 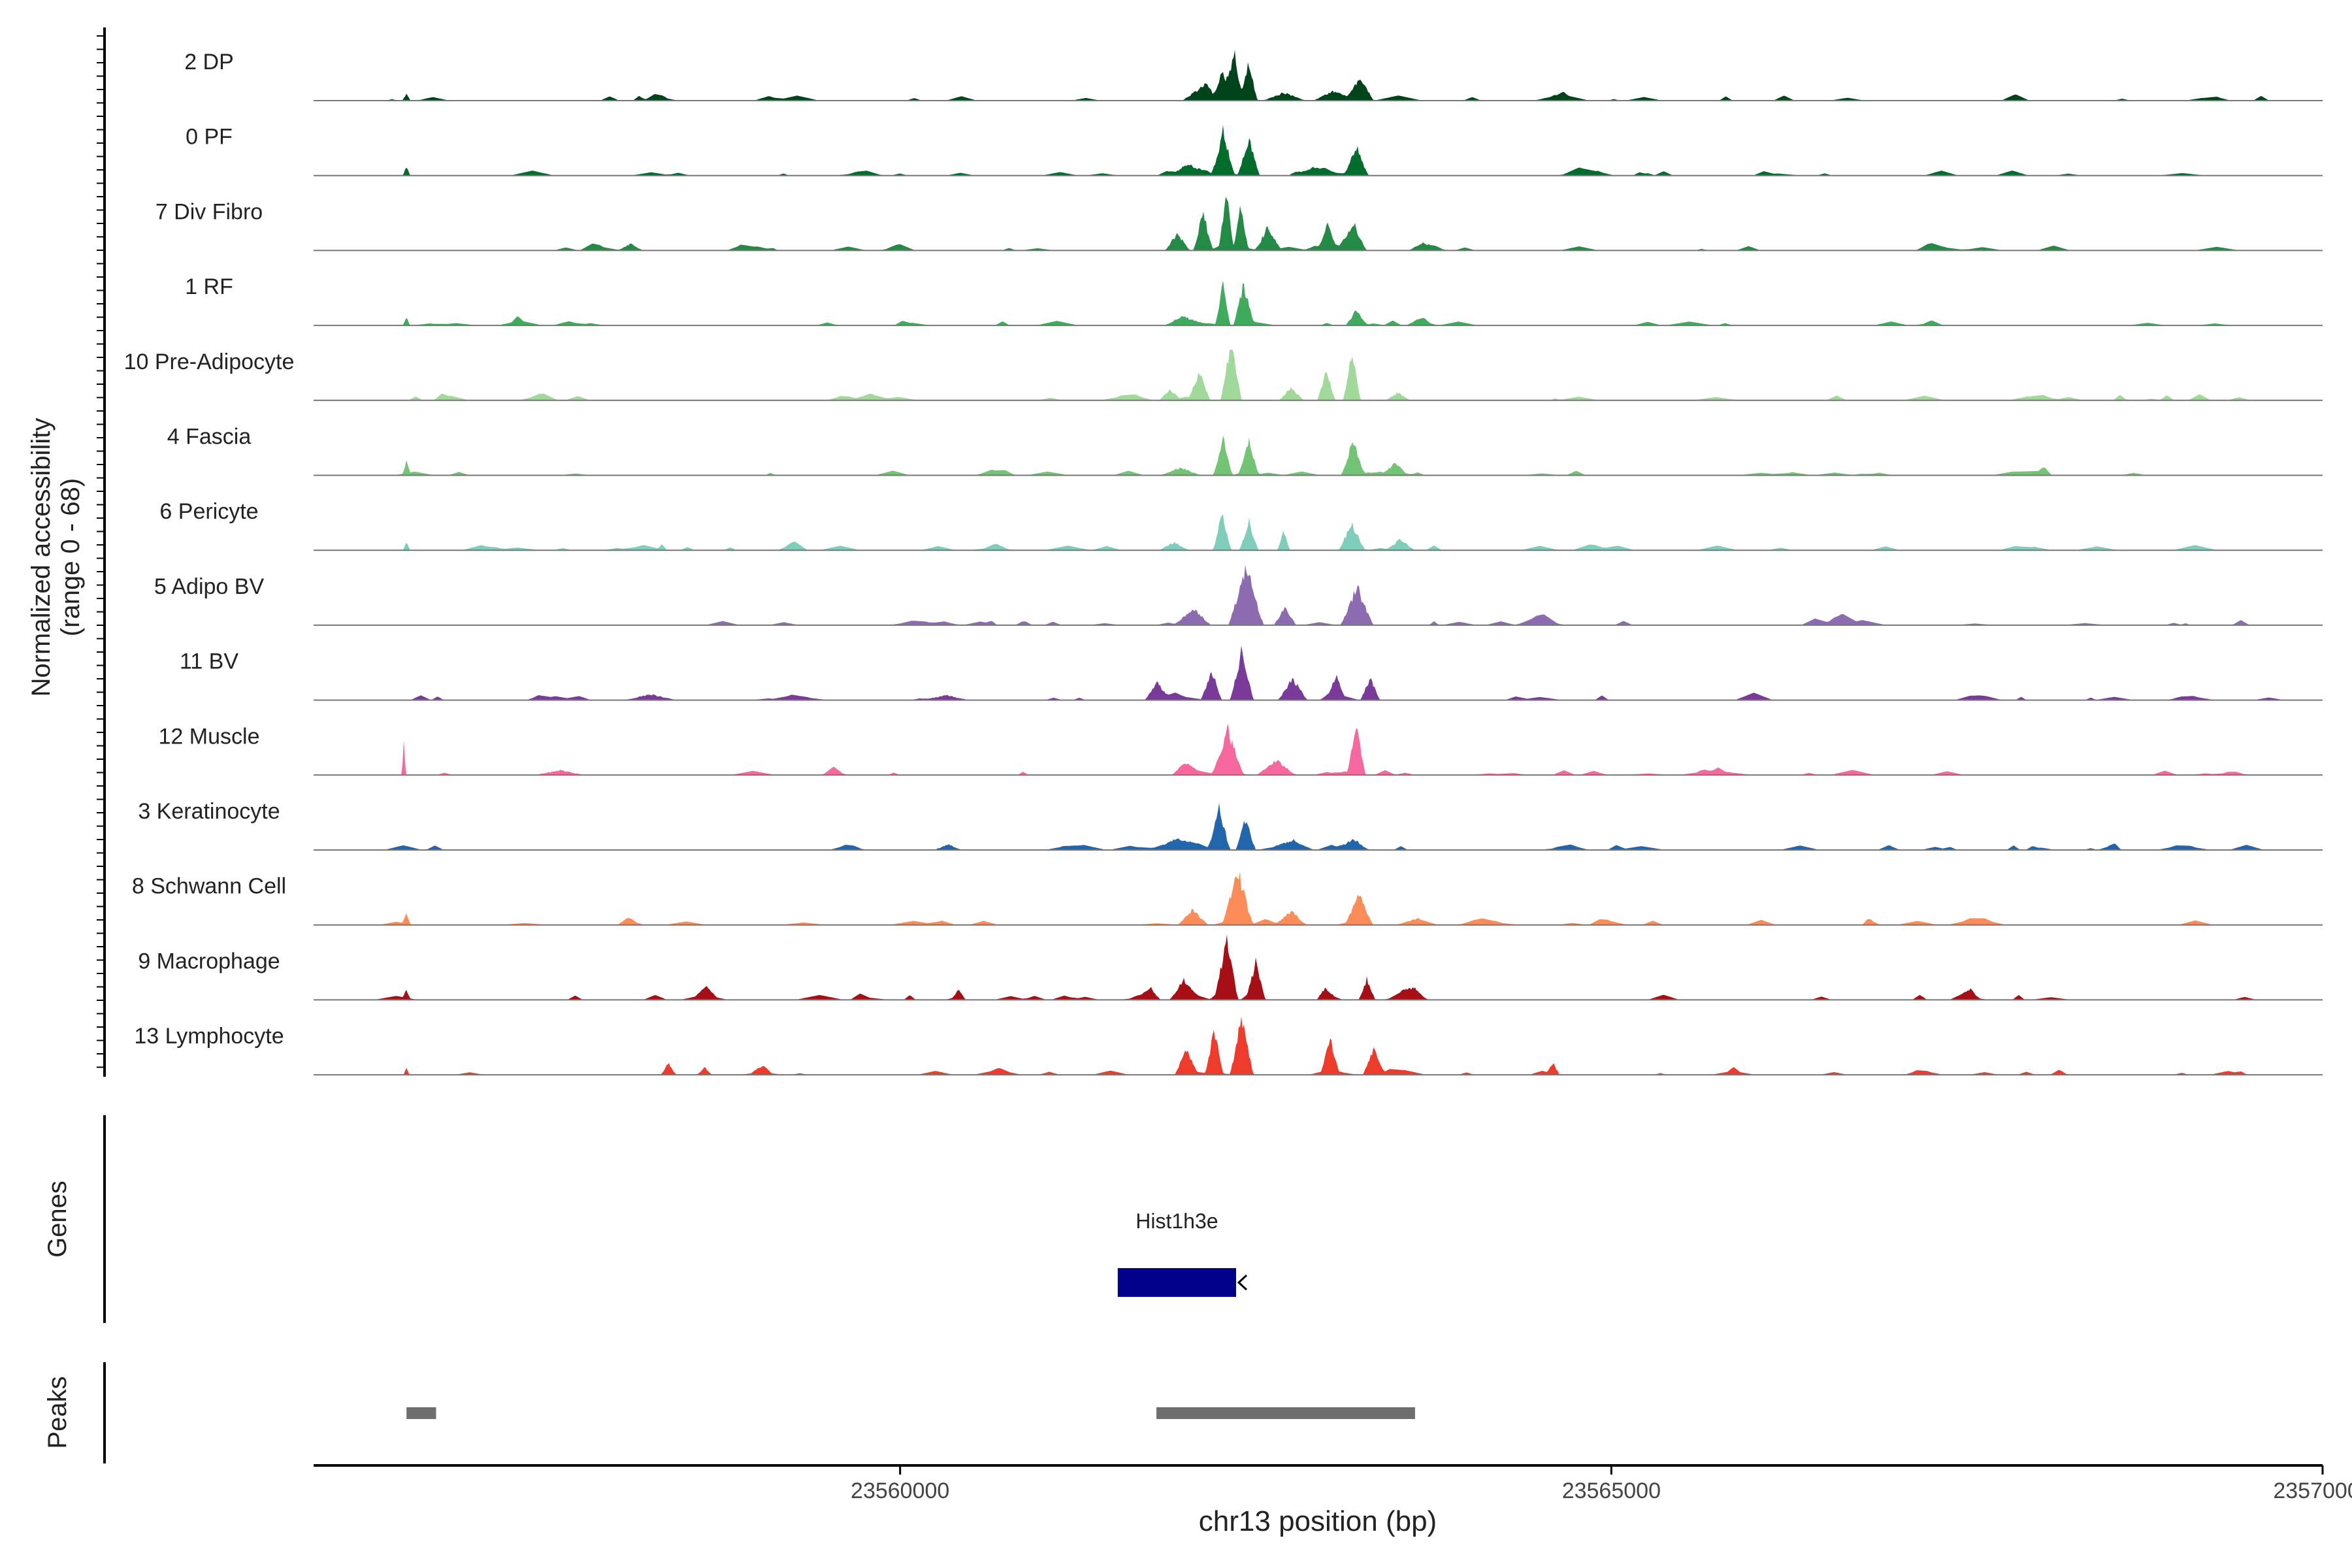 What do you see at coordinates (209, 62) in the screenshot?
I see `track-label: 2 DP` at bounding box center [209, 62].